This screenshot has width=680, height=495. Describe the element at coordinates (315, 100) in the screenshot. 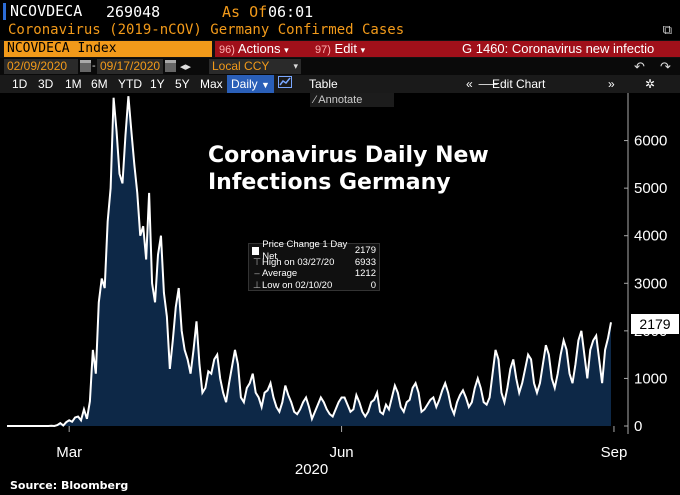

I see `annotate-pencil-icon: ⁄` at that location.